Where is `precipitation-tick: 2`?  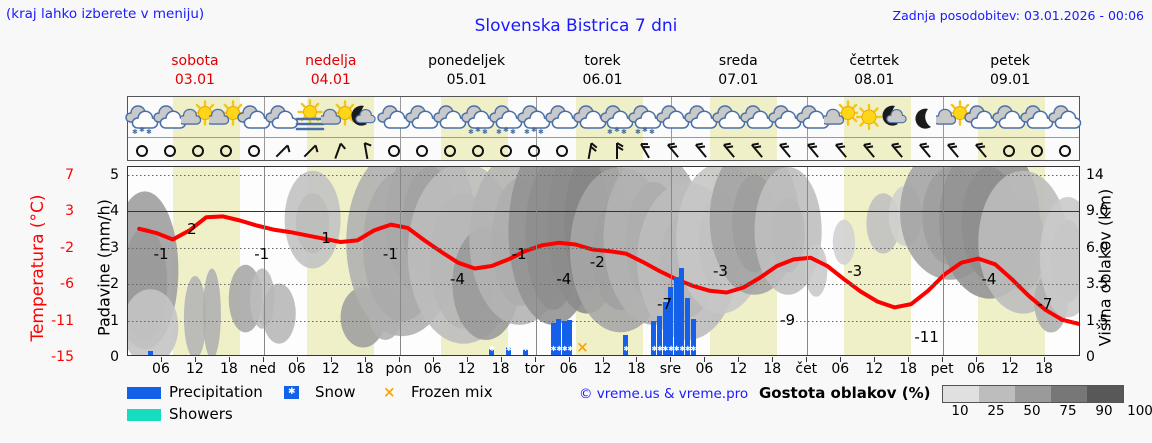
precipitation-tick: 2 is located at coordinates (114, 284).